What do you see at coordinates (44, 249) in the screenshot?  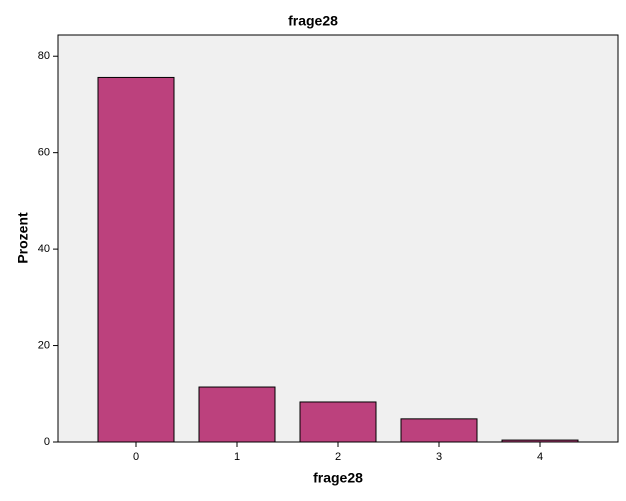 I see `y-tick-label: 40` at bounding box center [44, 249].